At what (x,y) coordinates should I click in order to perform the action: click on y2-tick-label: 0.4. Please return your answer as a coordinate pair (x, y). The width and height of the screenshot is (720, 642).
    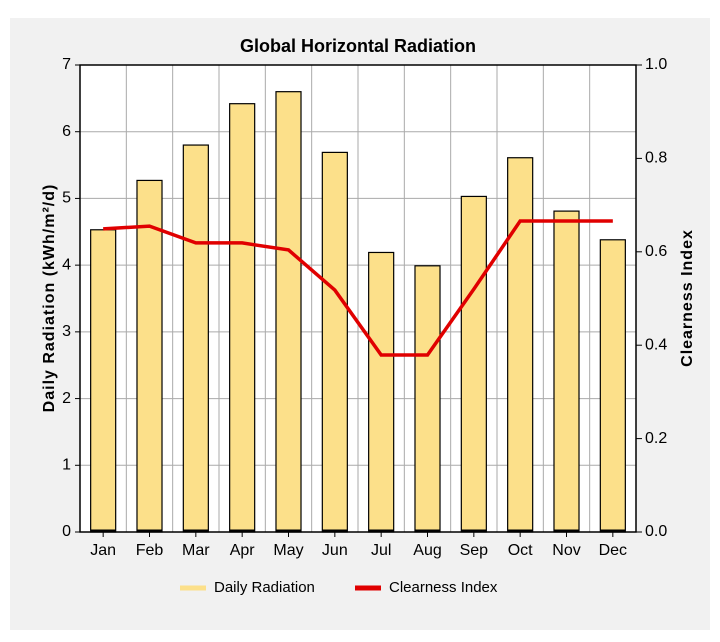
    Looking at the image, I should click on (656, 344).